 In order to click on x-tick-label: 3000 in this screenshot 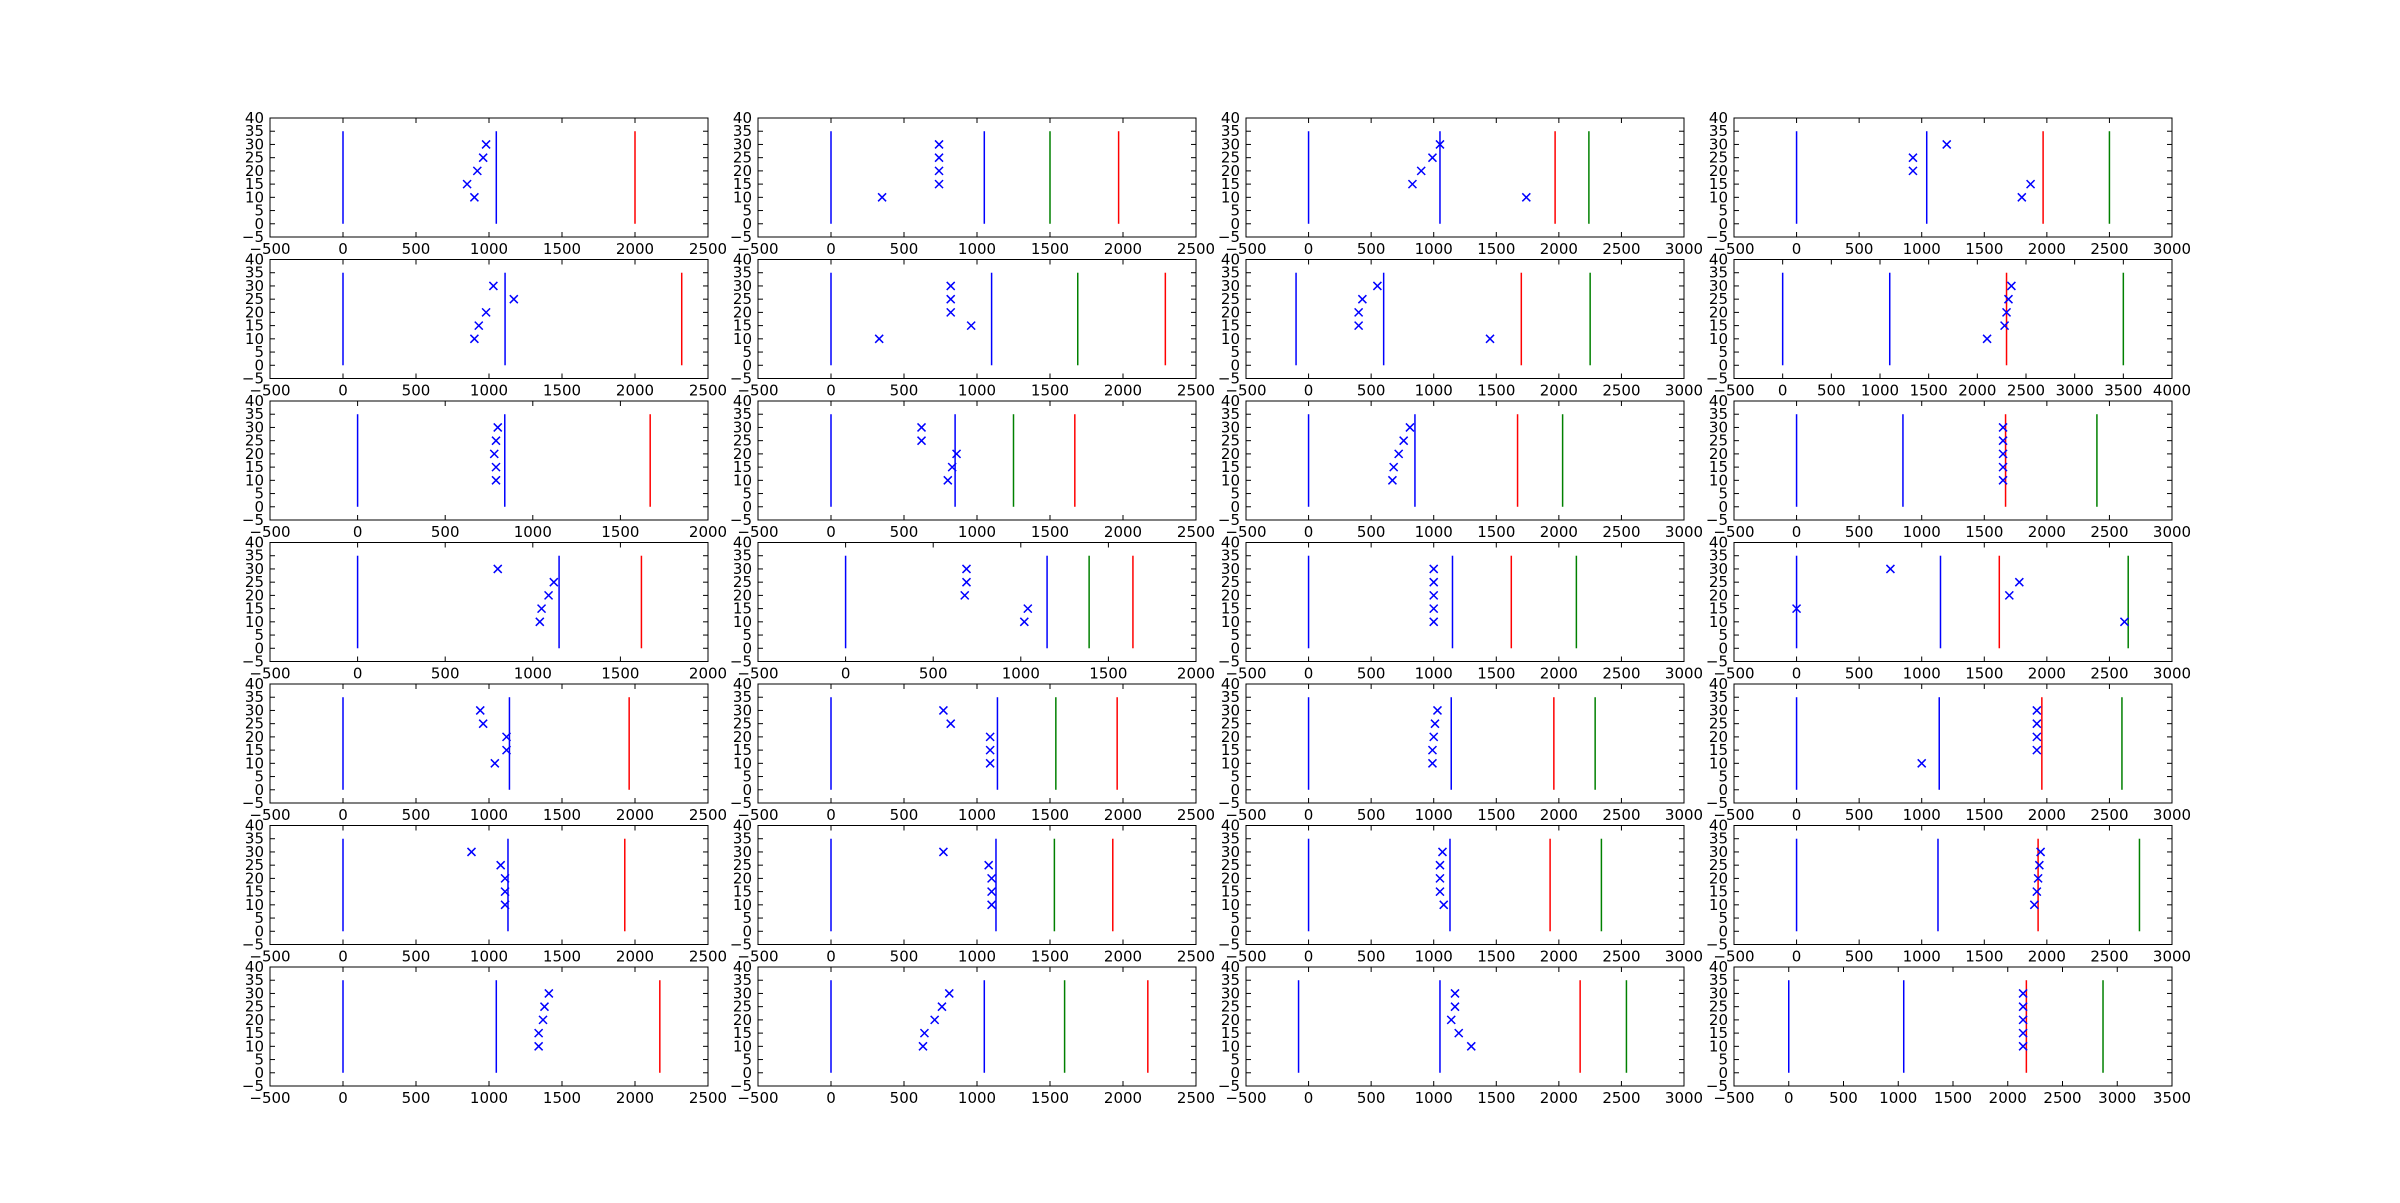, I will do `click(1684, 957)`.